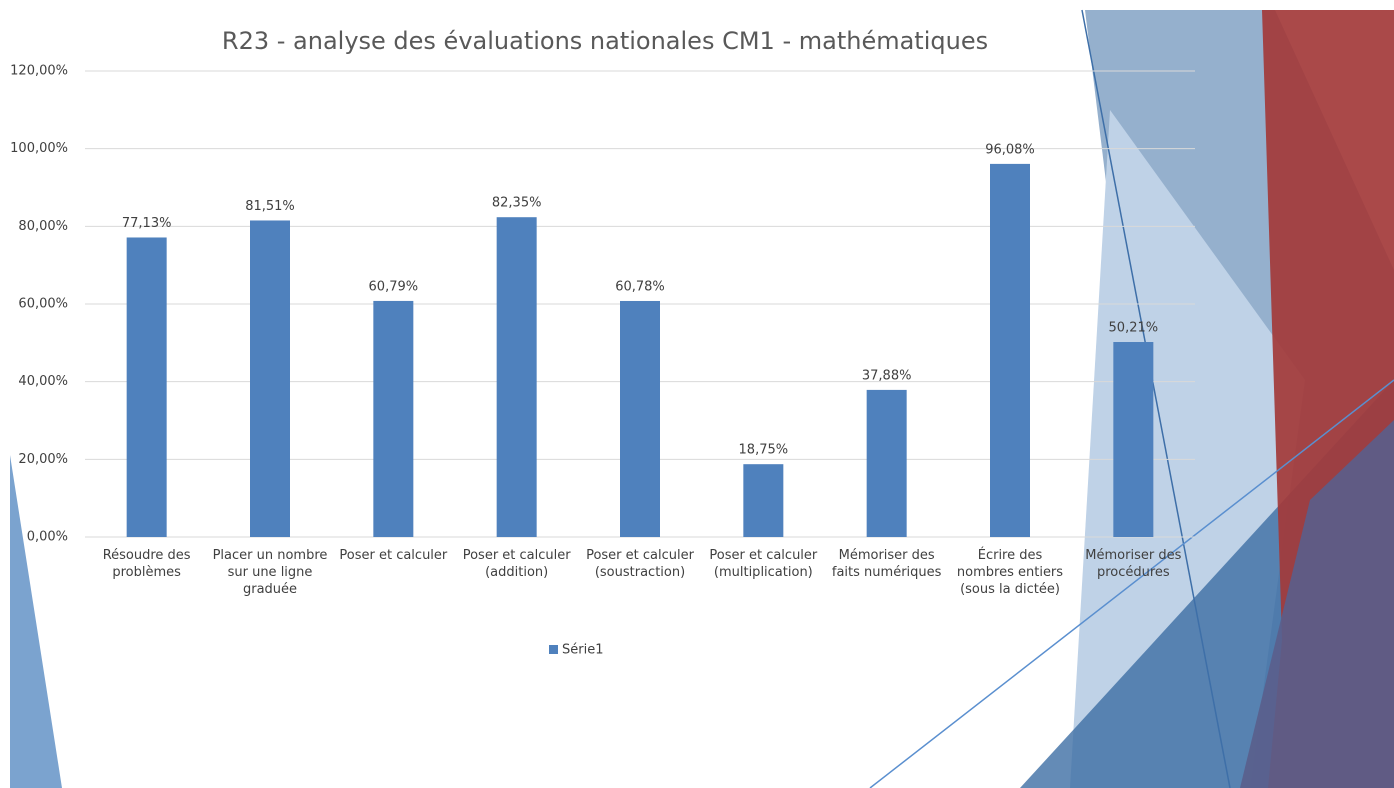 The image size is (1394, 788). I want to click on left-shape, so click(36, 621).